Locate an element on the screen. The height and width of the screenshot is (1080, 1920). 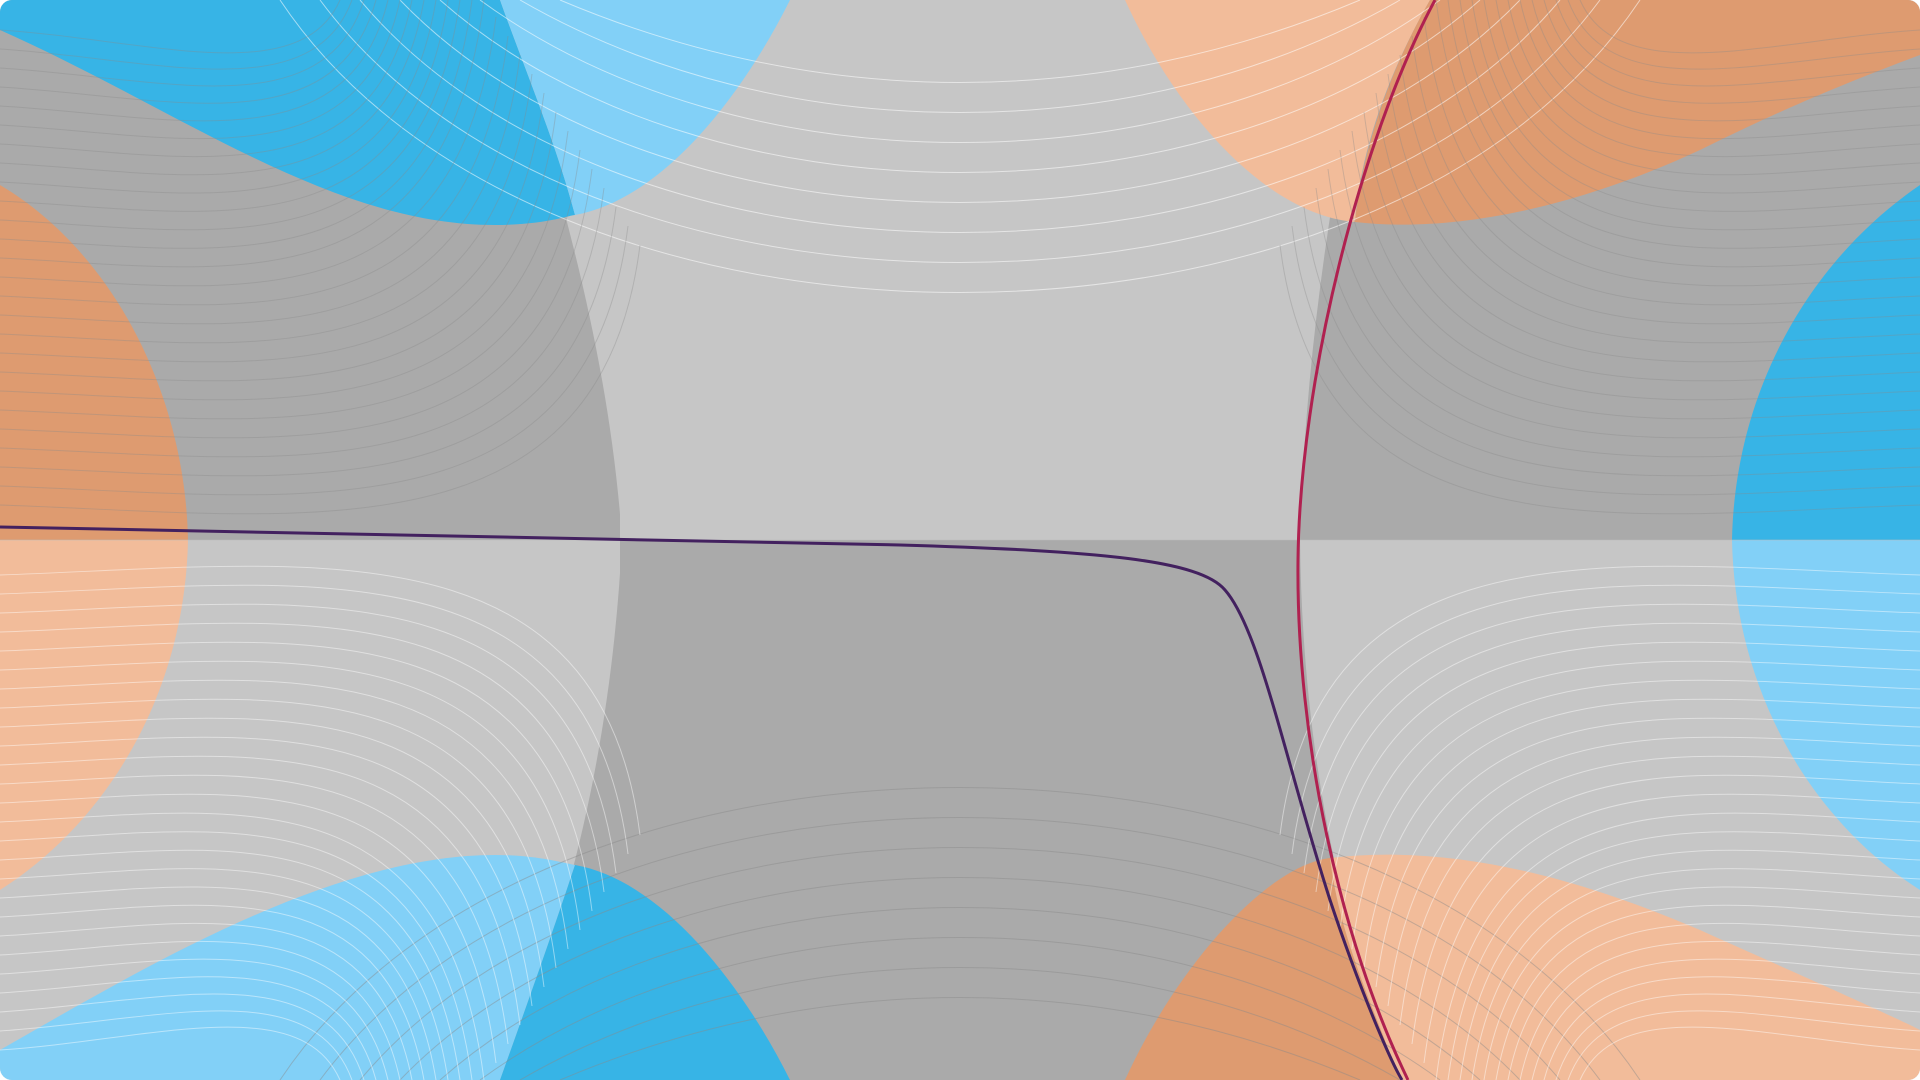
lobe-blue-bottom-left-light is located at coordinates (287, 967).